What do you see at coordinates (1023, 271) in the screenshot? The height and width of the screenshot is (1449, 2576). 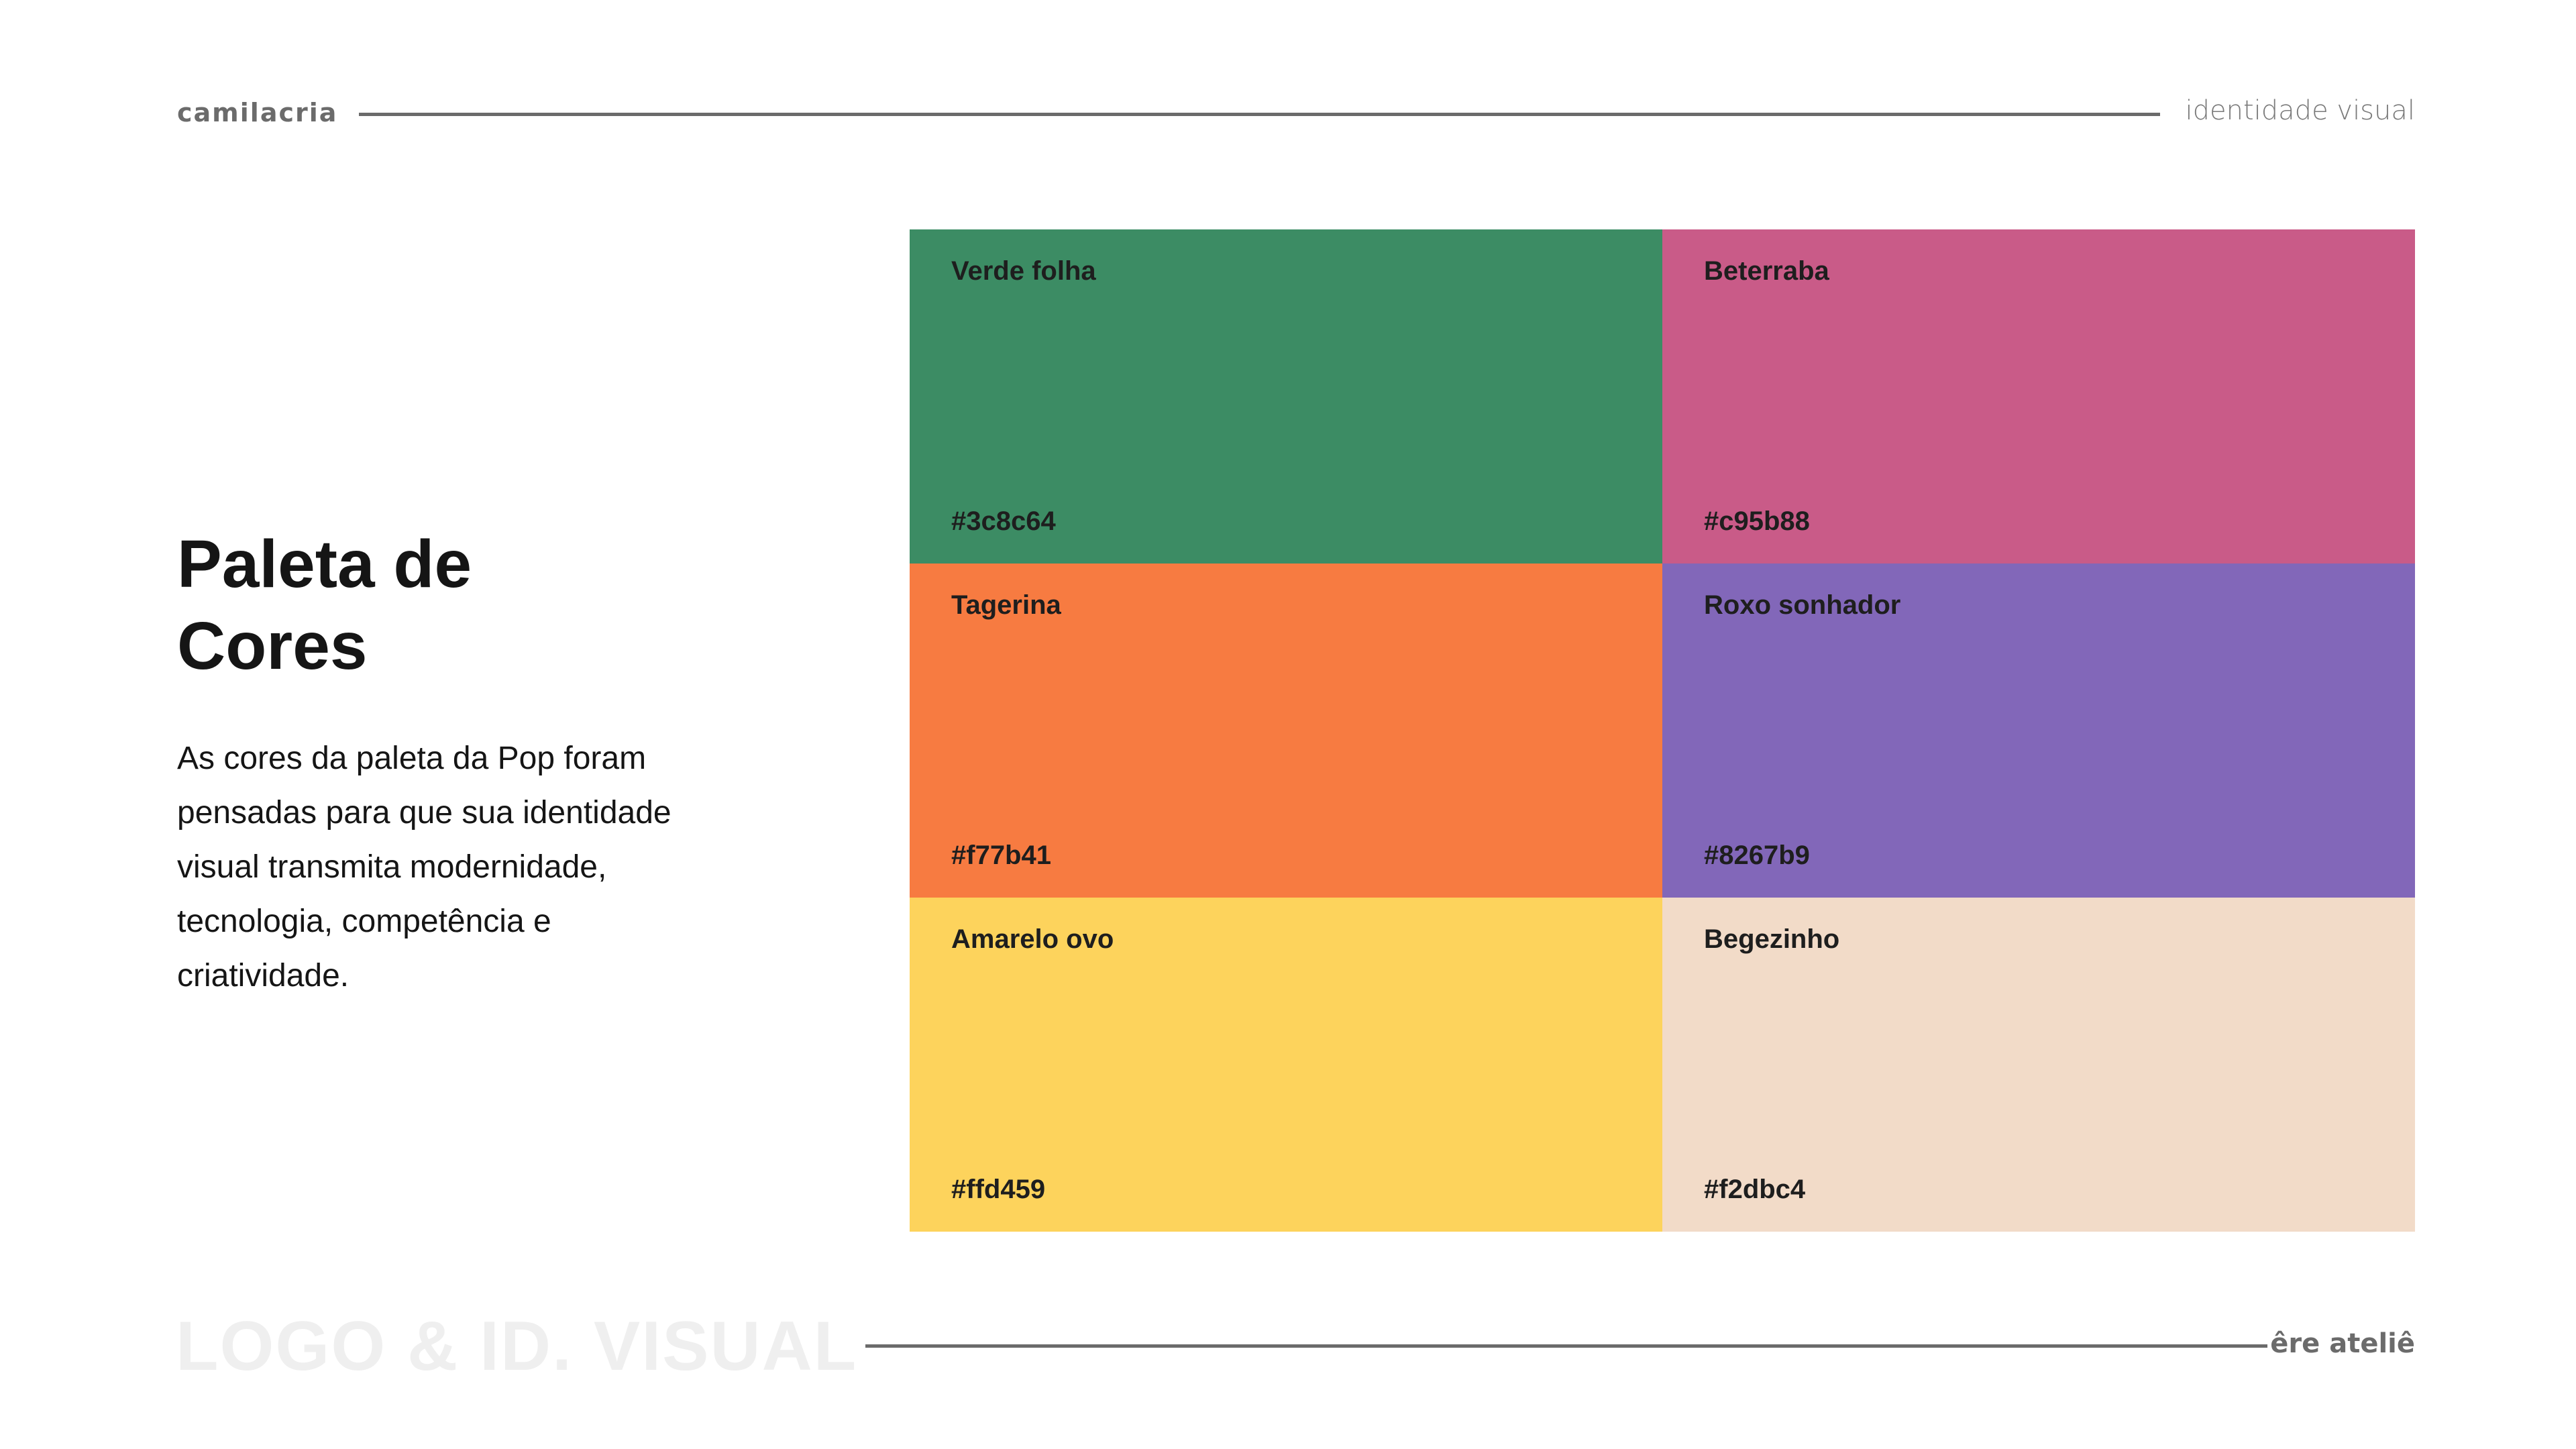 I see `swatch-name: Verde folha` at bounding box center [1023, 271].